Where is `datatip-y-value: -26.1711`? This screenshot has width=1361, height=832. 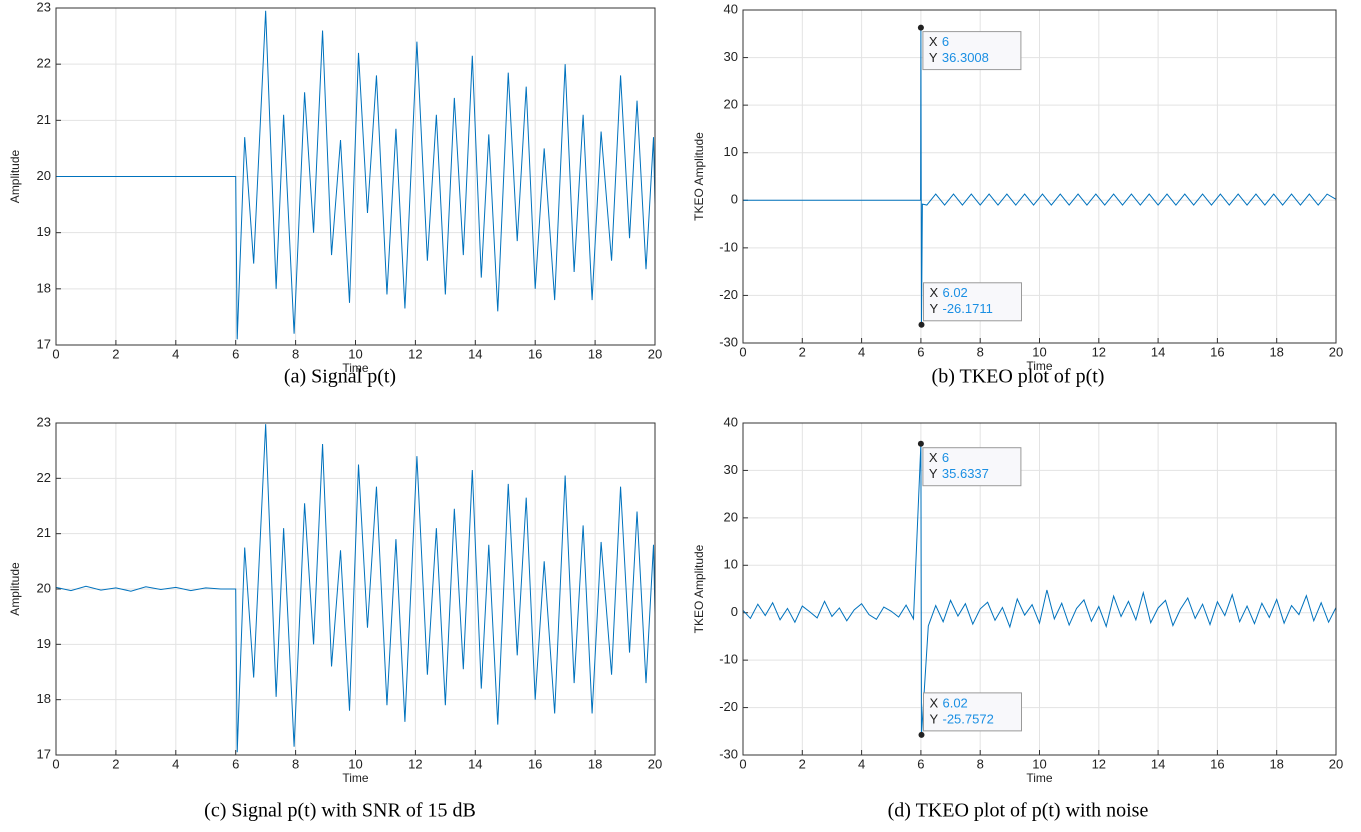
datatip-y-value: -26.1711 is located at coordinates (967, 308).